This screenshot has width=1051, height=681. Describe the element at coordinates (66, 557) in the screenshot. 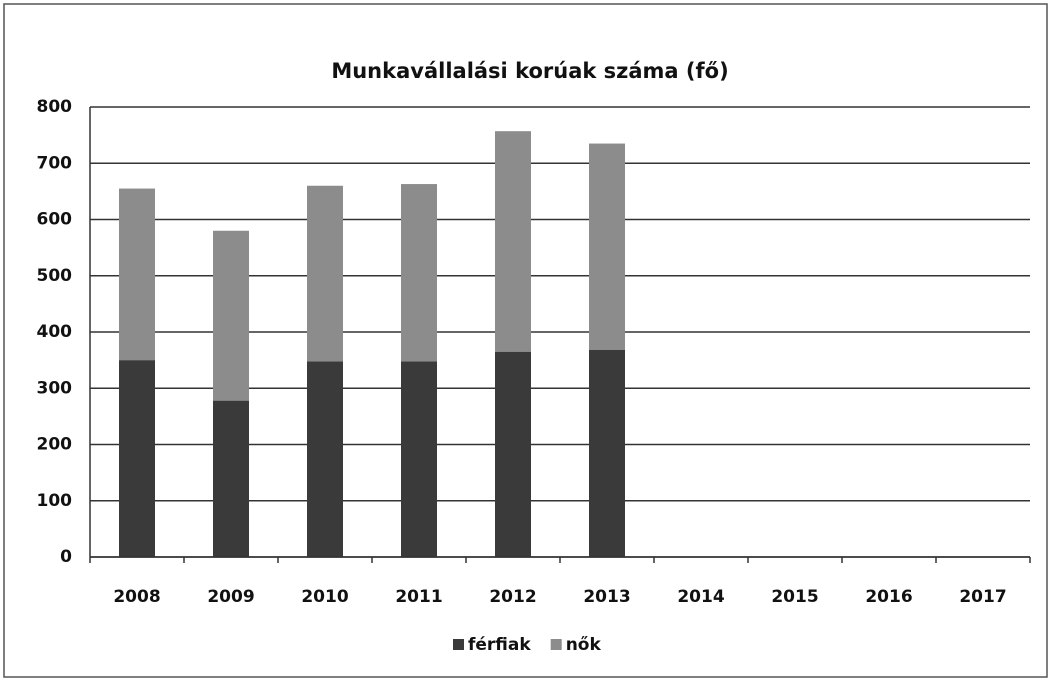

I see `y-tick-label: 0` at that location.